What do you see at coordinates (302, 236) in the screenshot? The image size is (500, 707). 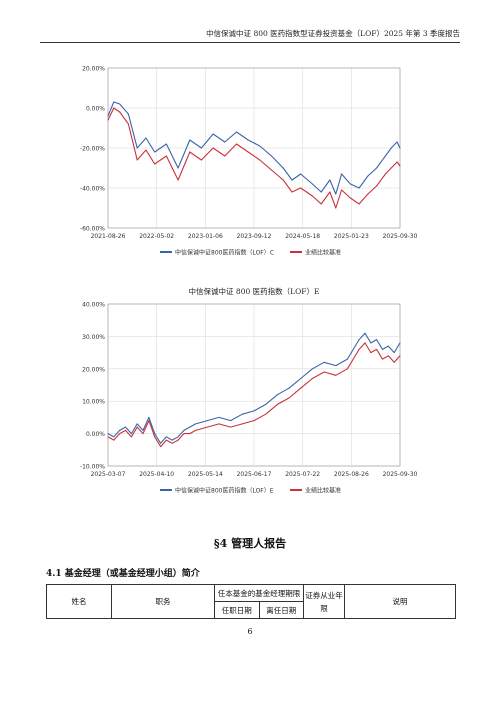 I see `x-tick-label: 2024-05-18` at bounding box center [302, 236].